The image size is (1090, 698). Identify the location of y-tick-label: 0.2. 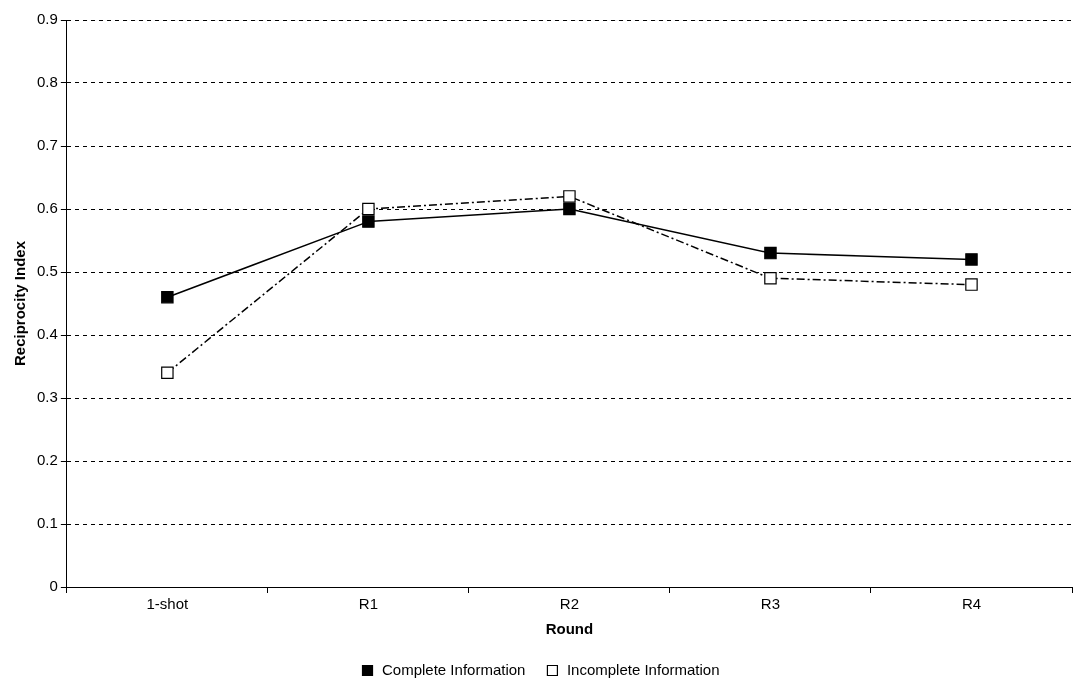
(47, 460).